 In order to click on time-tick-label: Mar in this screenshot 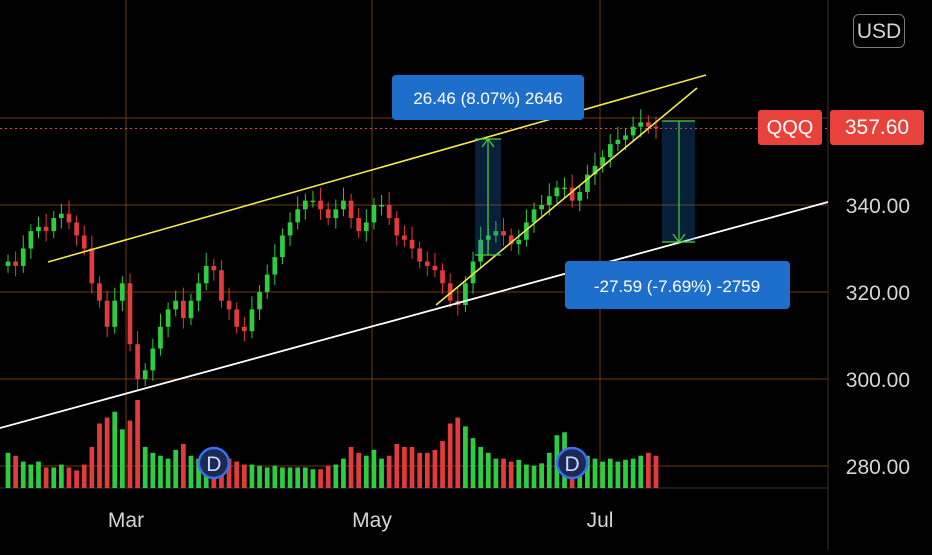, I will do `click(126, 520)`.